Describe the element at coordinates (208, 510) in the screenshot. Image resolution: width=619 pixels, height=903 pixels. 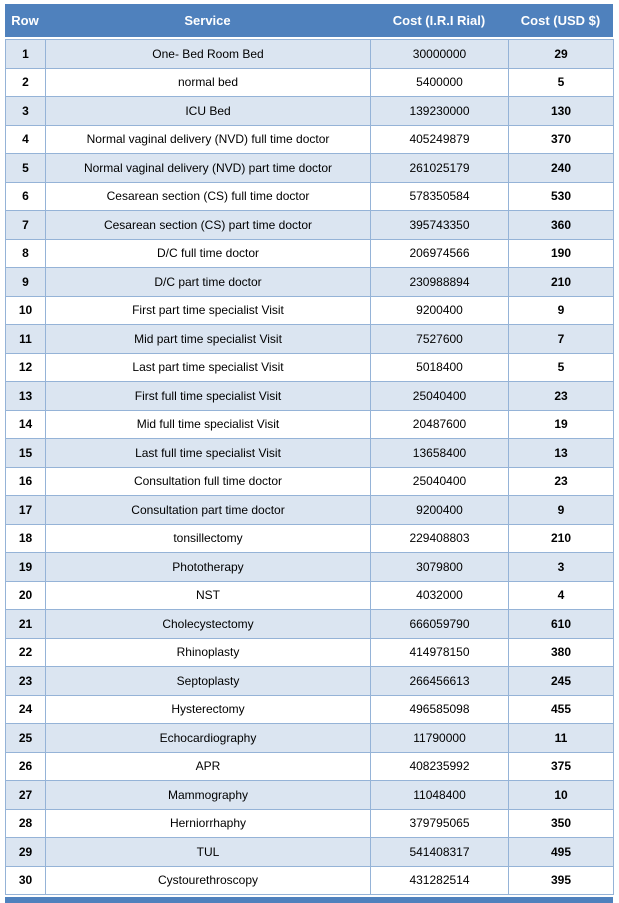
I see `service-cell: Consultation part time doctor` at that location.